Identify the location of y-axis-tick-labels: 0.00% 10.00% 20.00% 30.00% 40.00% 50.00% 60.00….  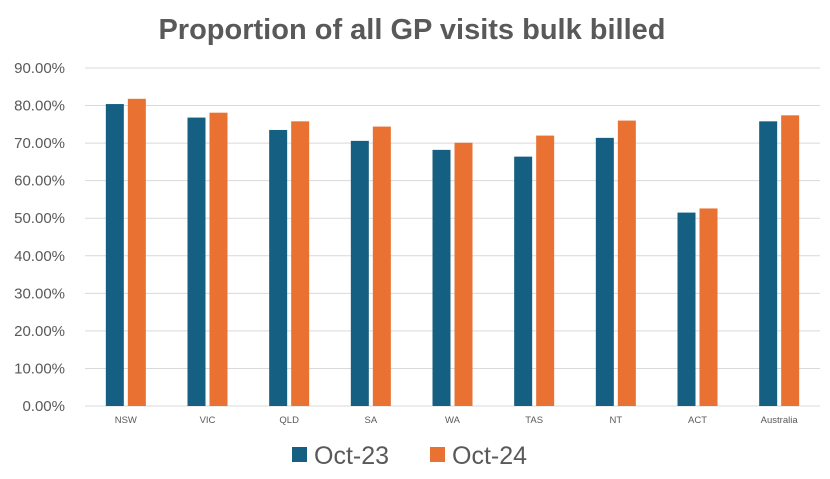
(39, 237).